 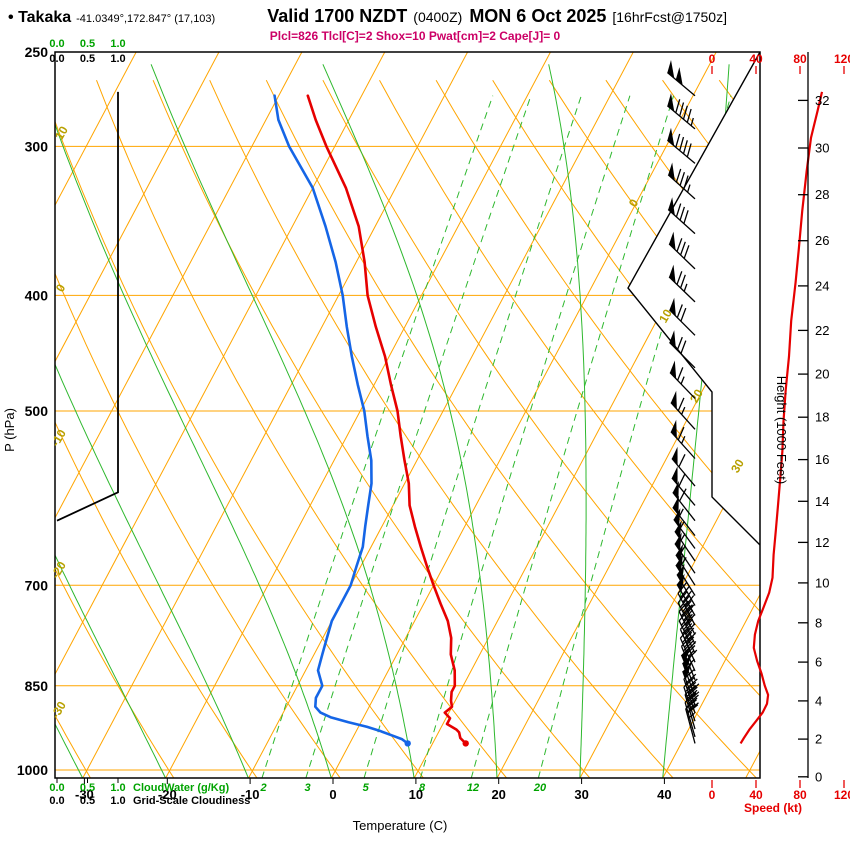 What do you see at coordinates (37, 52) in the screenshot?
I see `pressure-tick-label: 250` at bounding box center [37, 52].